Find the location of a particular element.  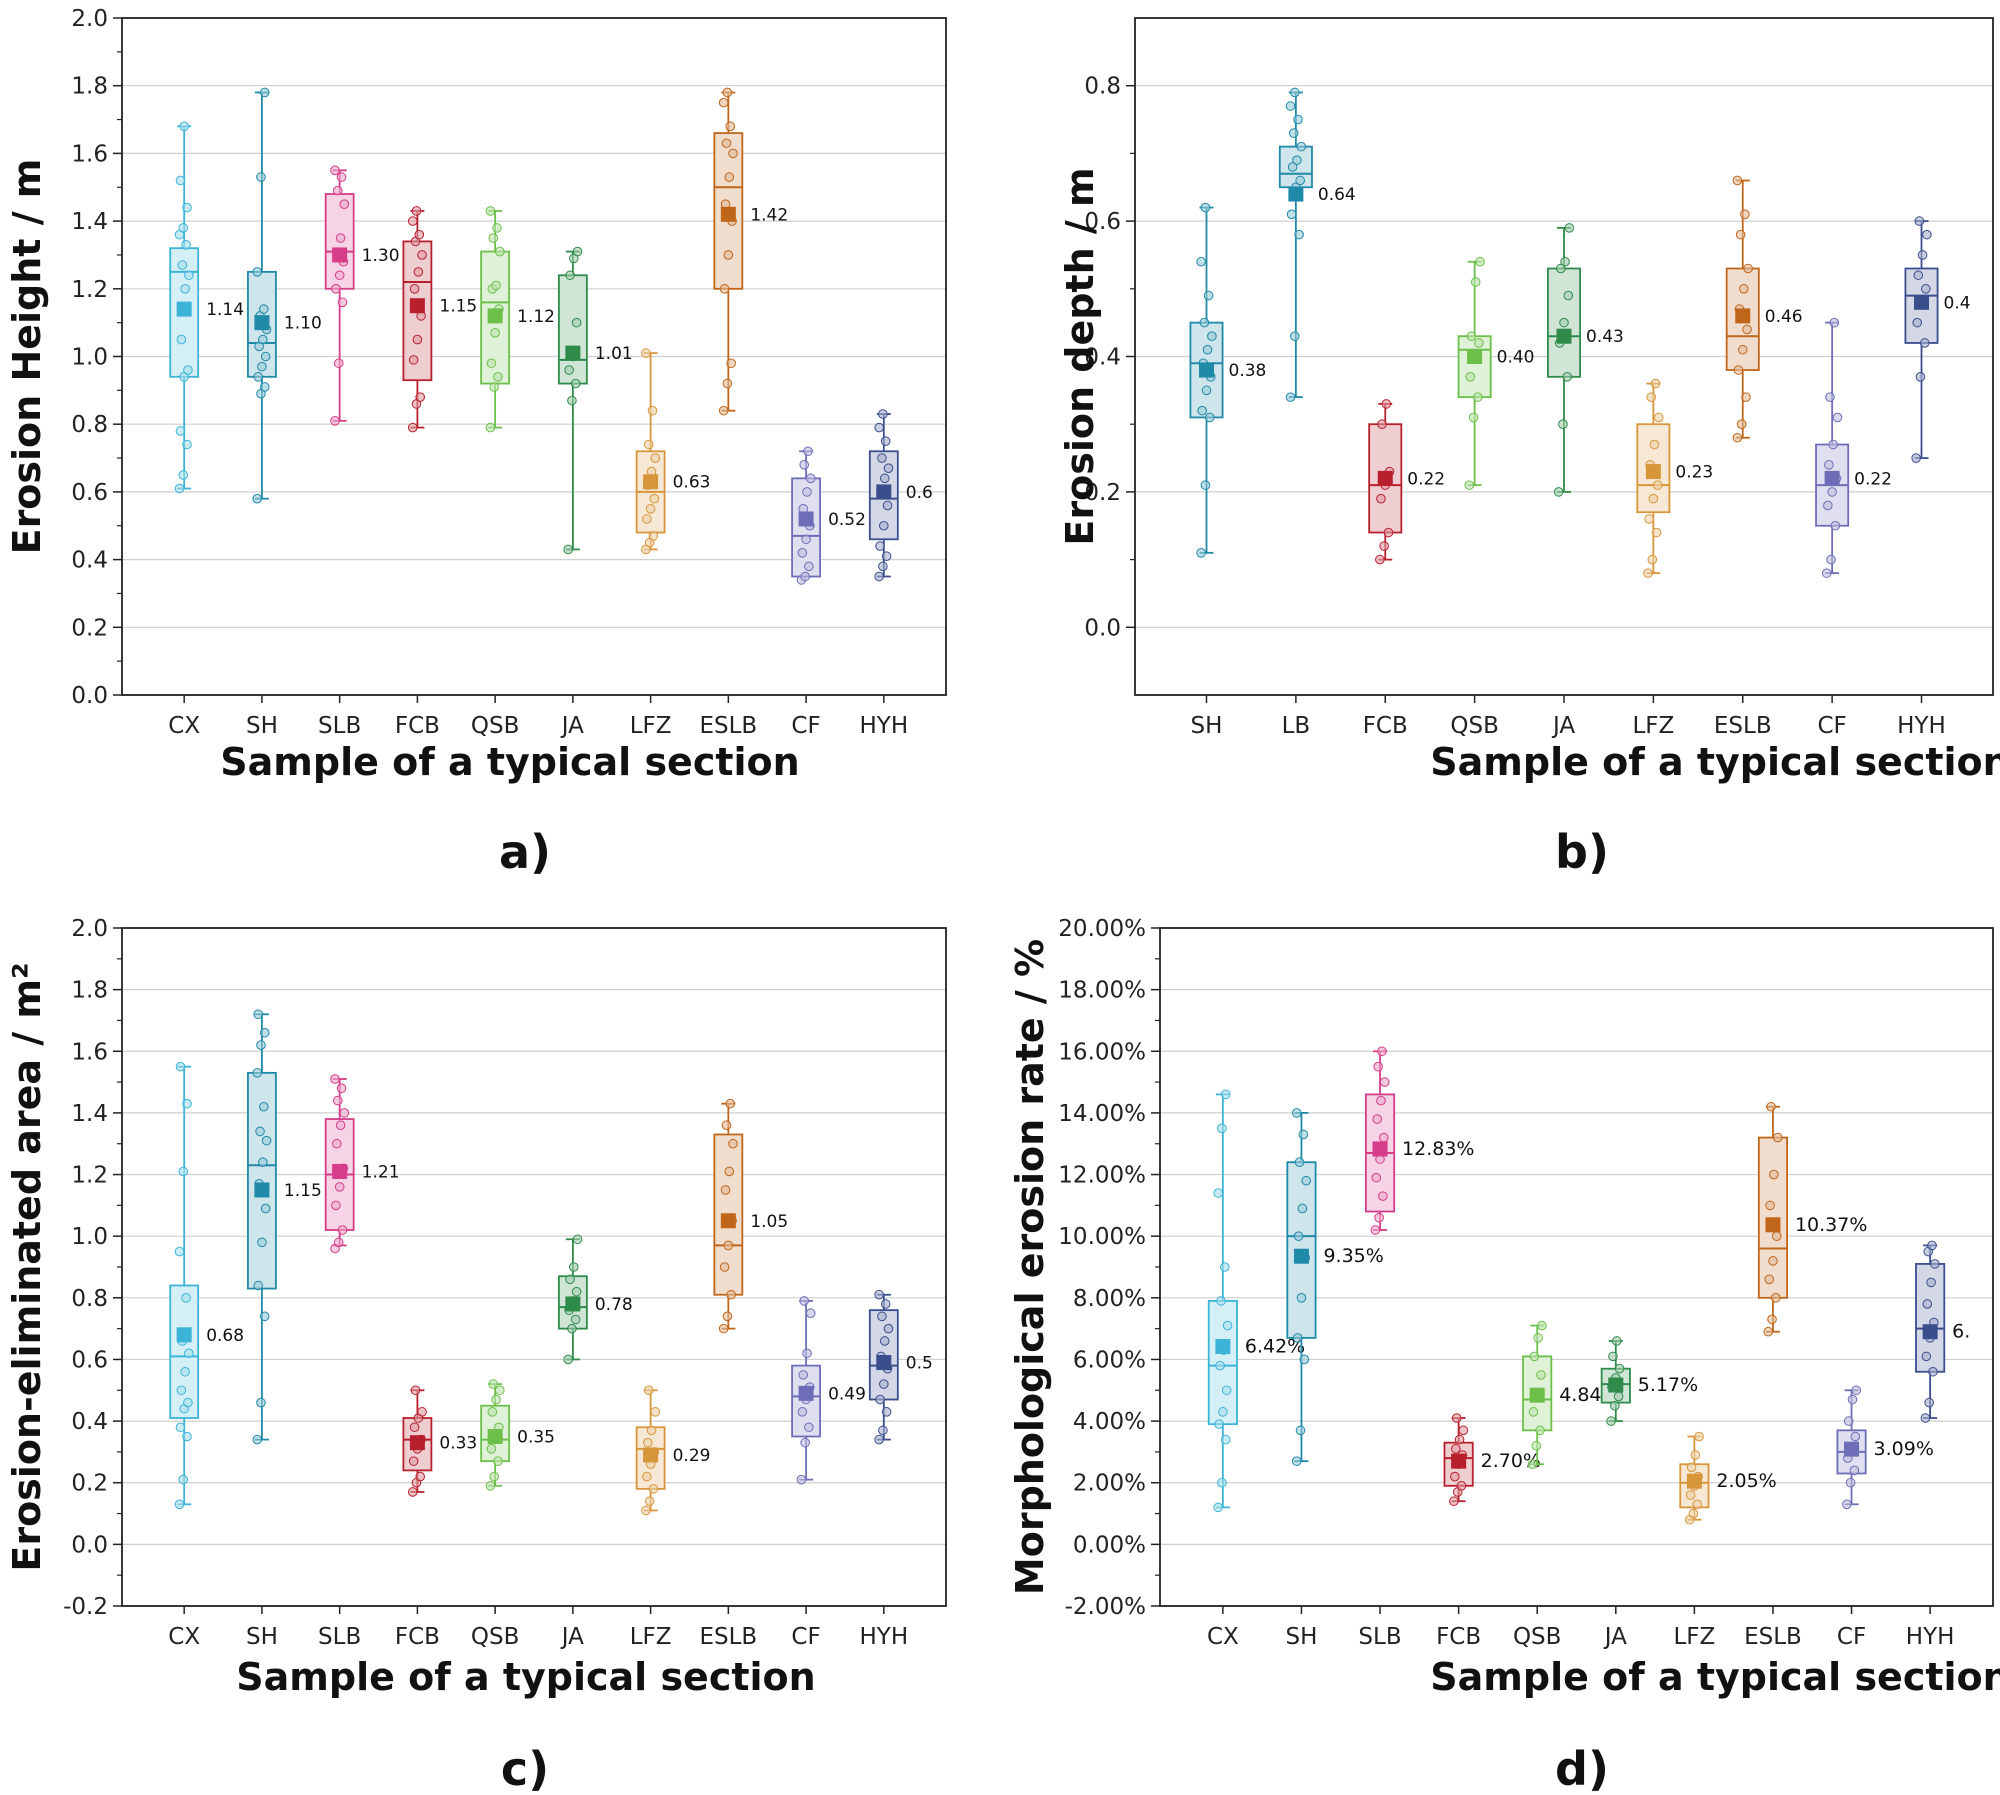

mean-label: 0.23 is located at coordinates (1694, 473).